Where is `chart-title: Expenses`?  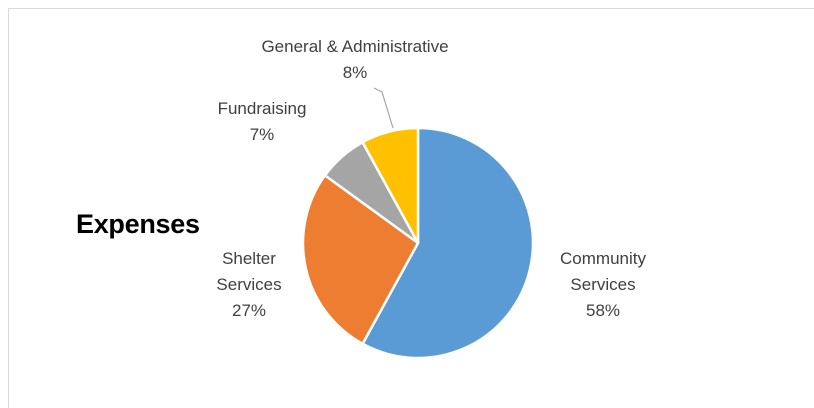
chart-title: Expenses is located at coordinates (138, 224).